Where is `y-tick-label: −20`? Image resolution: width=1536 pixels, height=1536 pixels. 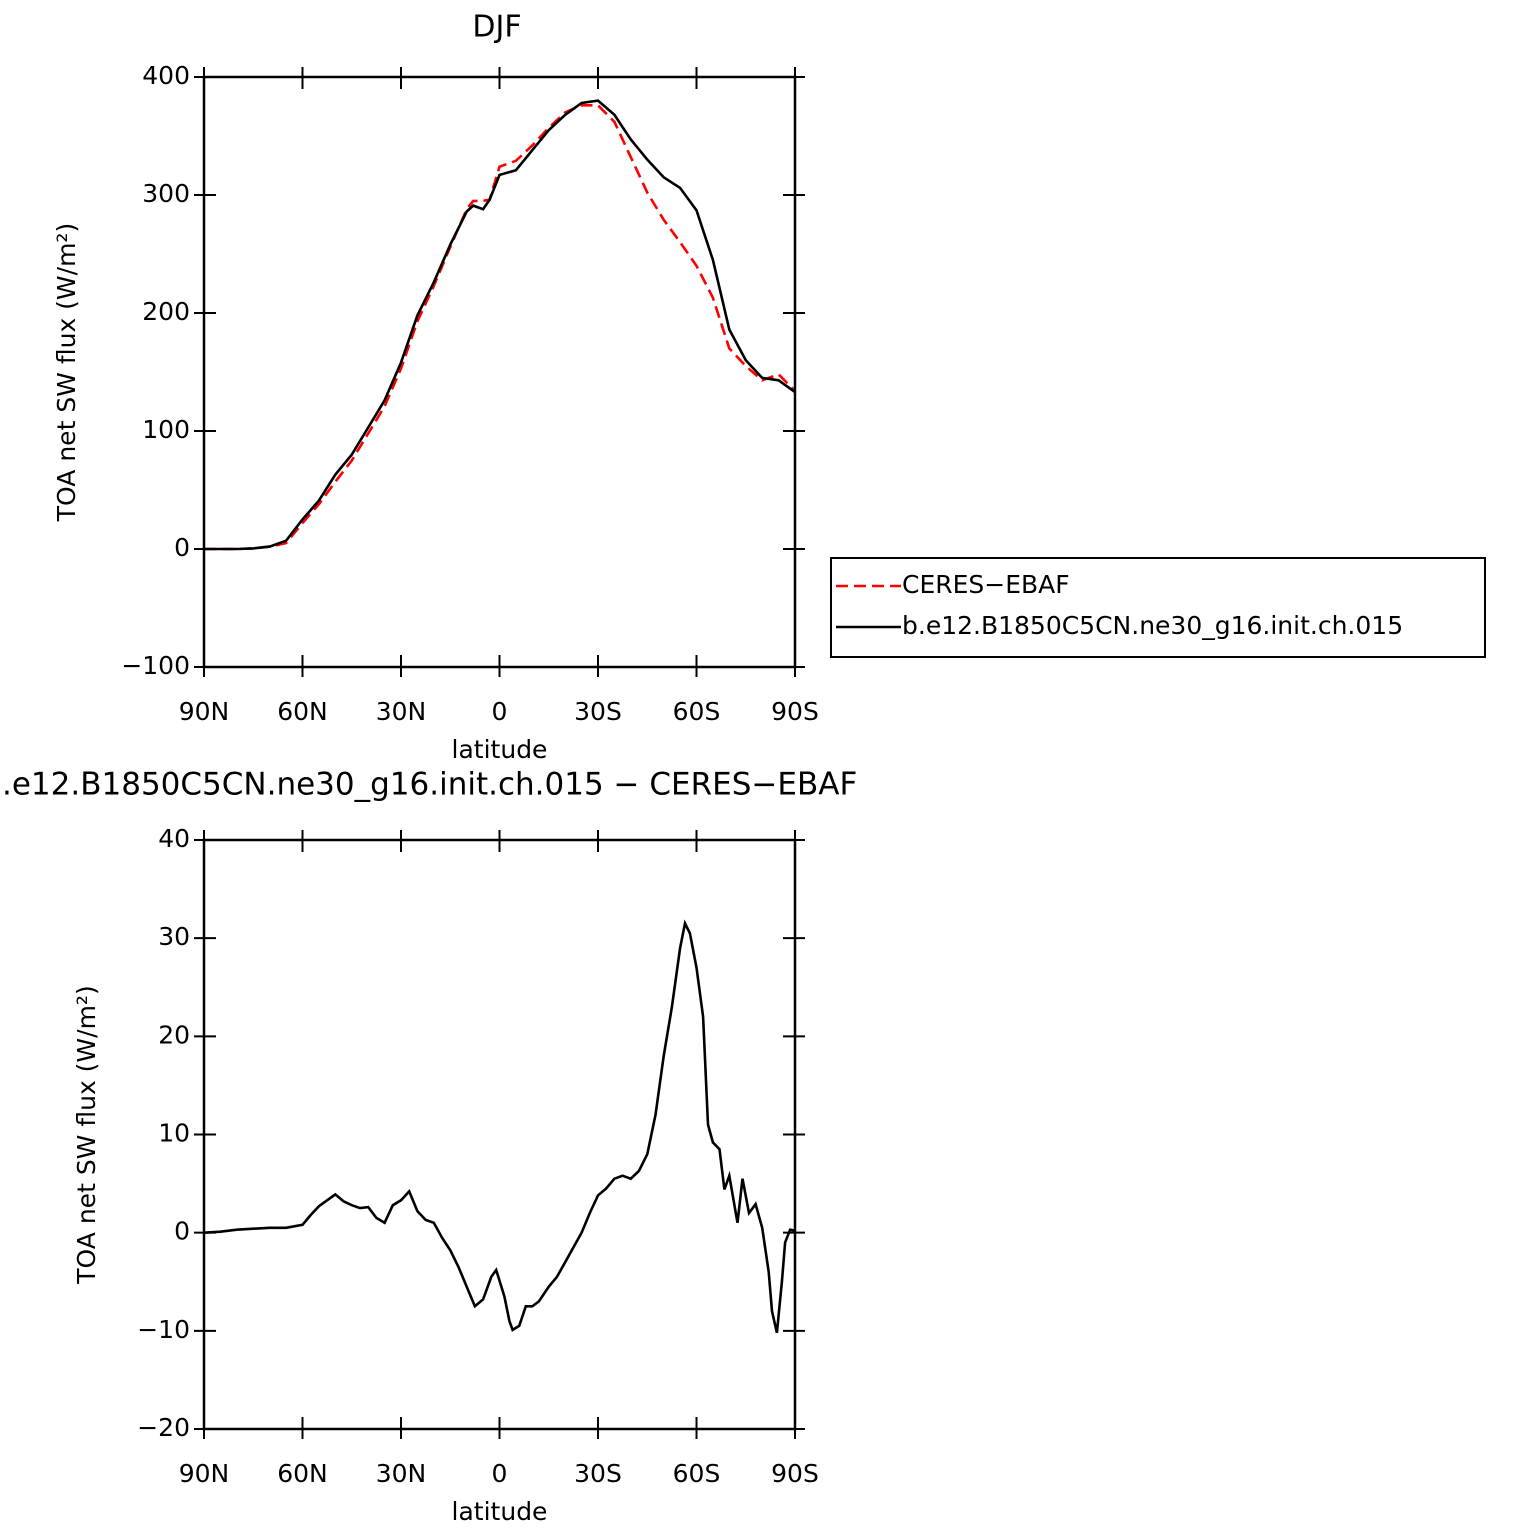 y-tick-label: −20 is located at coordinates (163, 1427).